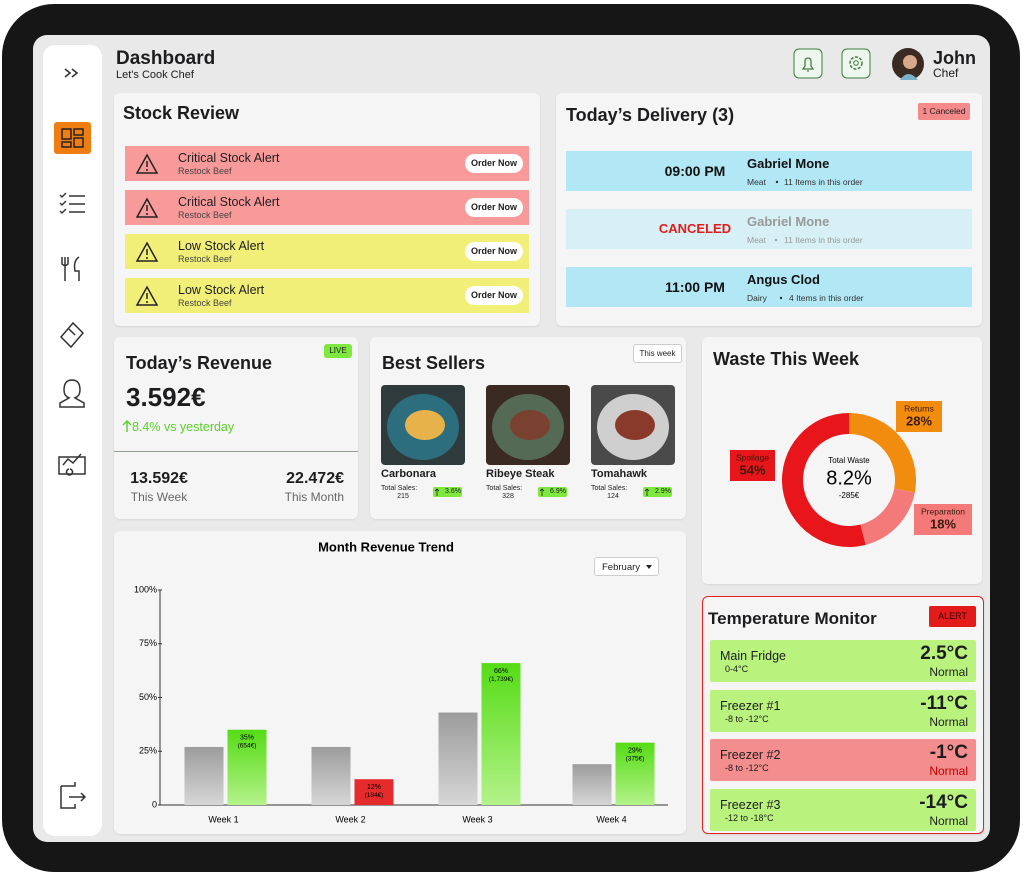 The height and width of the screenshot is (876, 1024). Describe the element at coordinates (944, 111) in the screenshot. I see `canceled-badge: 1 Canceled` at that location.